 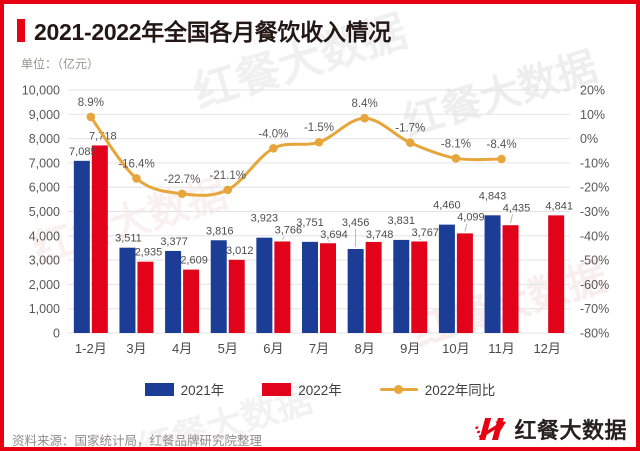 I want to click on legend-label-2021: 2021年, so click(x=202, y=390).